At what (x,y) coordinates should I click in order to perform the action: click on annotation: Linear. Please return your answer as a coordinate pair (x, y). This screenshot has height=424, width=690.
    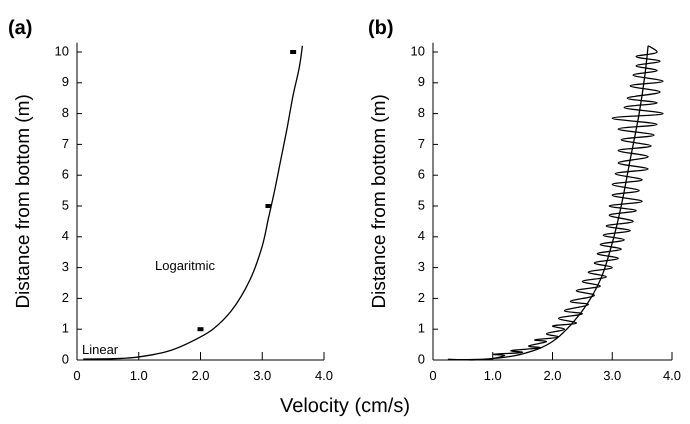
    Looking at the image, I should click on (100, 349).